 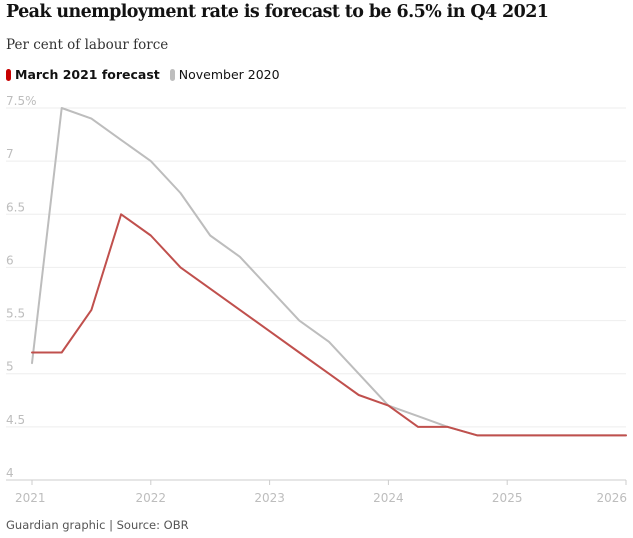 What do you see at coordinates (10, 473) in the screenshot?
I see `y-tick-label: 4` at bounding box center [10, 473].